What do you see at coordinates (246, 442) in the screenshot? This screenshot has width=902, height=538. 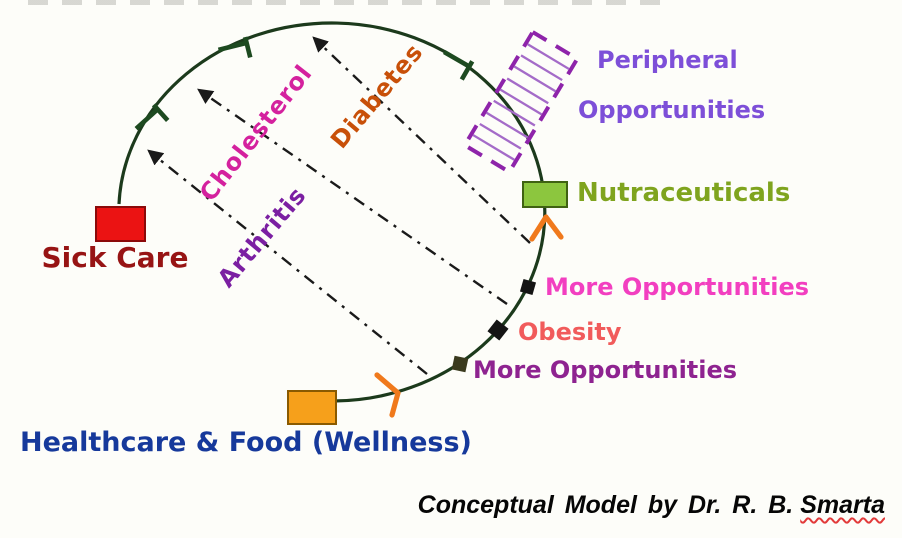 I see `wellness-label: Healthcare & Food (Wellness)` at bounding box center [246, 442].